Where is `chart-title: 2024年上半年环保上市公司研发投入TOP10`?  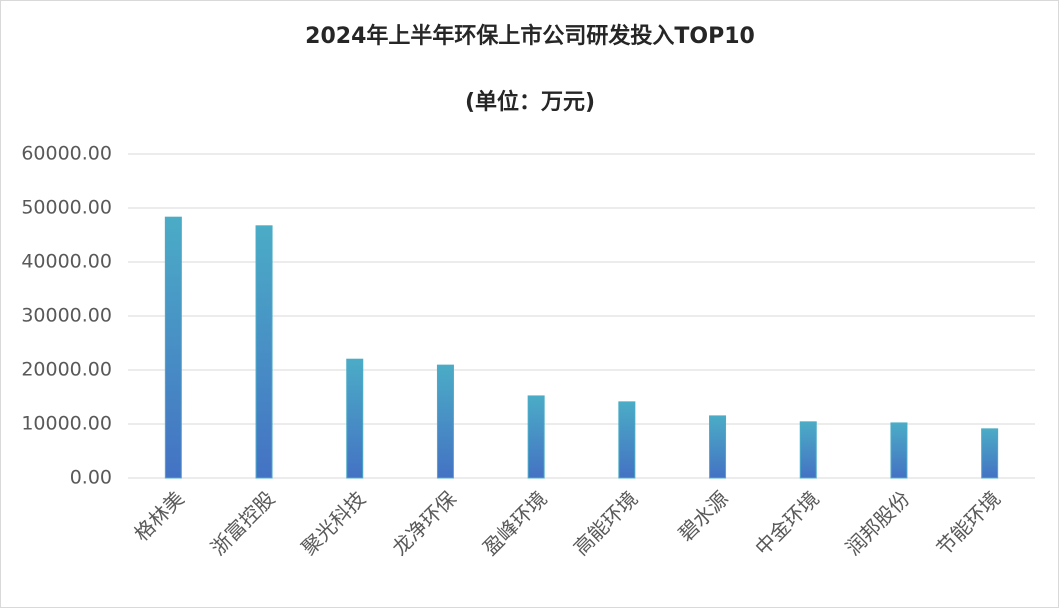 chart-title: 2024年上半年环保上市公司研发投入TOP10 is located at coordinates (530, 36).